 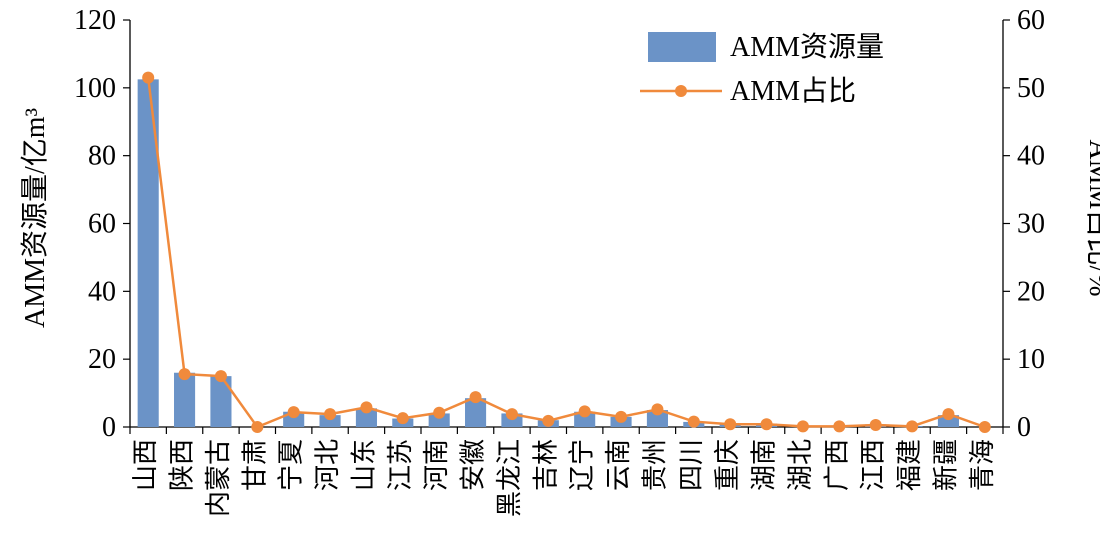 I want to click on category-label: 山西, so click(x=145, y=465).